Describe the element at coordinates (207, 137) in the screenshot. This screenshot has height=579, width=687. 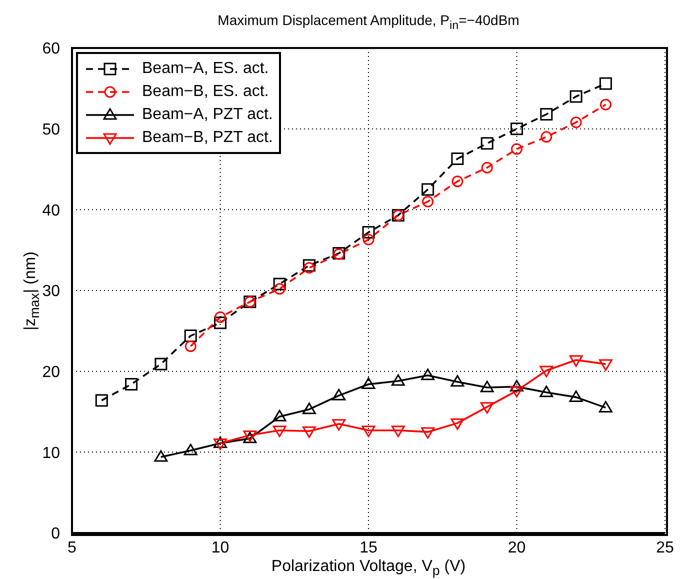
I see `legend-label: Beam−B, PZT act.` at that location.